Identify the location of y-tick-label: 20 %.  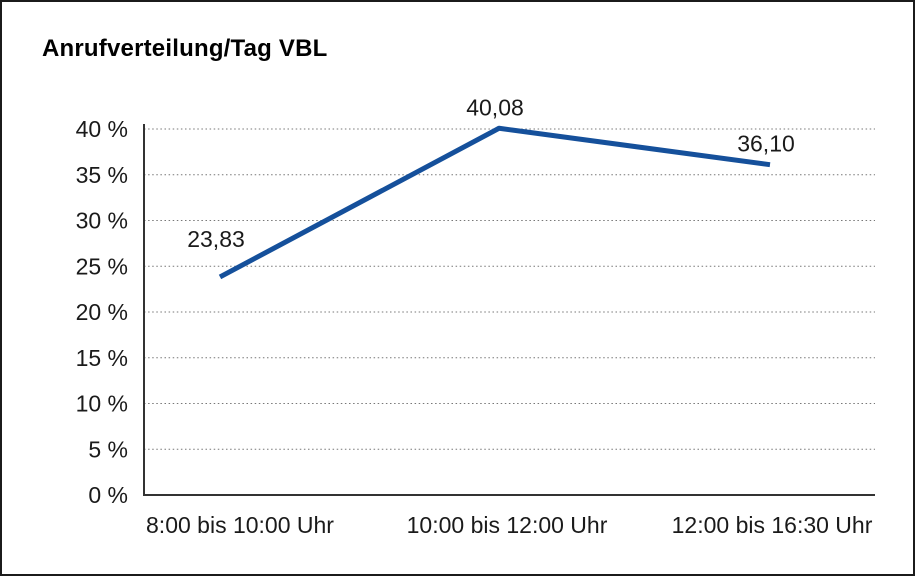
(102, 312).